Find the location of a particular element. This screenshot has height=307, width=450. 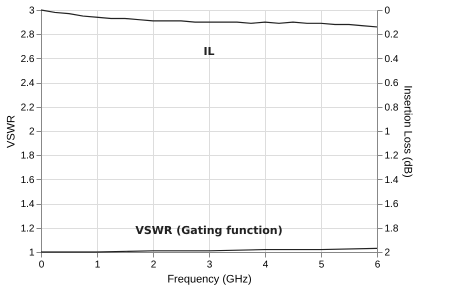

y2-tick-label: 1.6 is located at coordinates (391, 204).